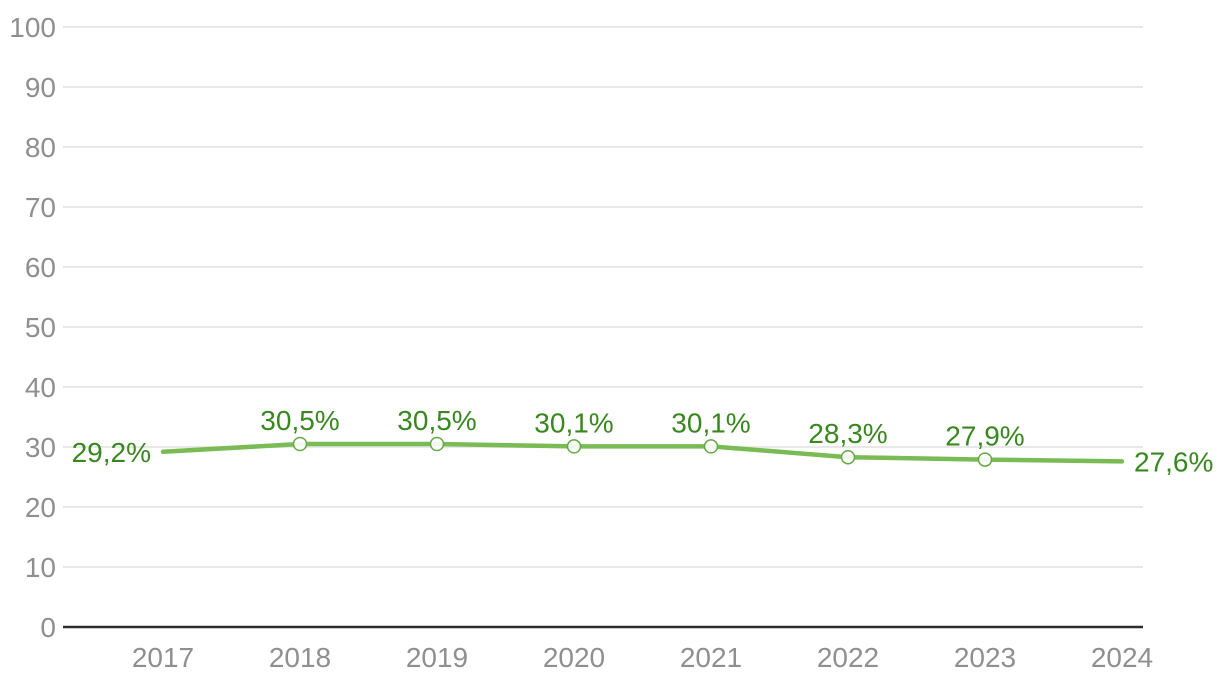 This screenshot has height=697, width=1220. I want to click on data-point-label: 28,3%, so click(847, 433).